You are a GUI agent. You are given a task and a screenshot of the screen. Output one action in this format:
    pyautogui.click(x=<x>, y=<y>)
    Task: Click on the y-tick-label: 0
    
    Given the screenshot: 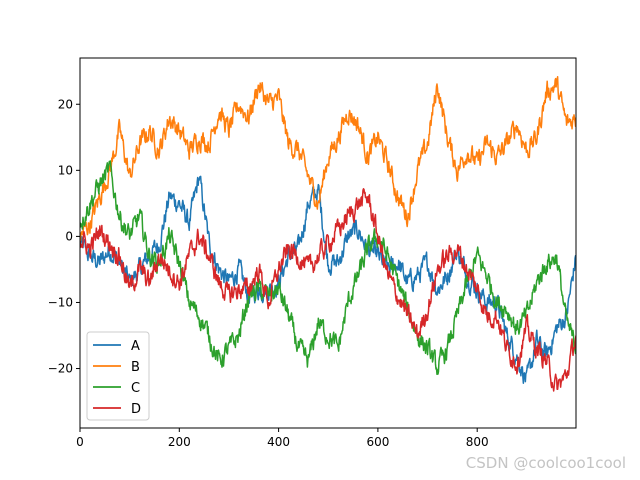 What is the action you would take?
    pyautogui.click(x=69, y=236)
    